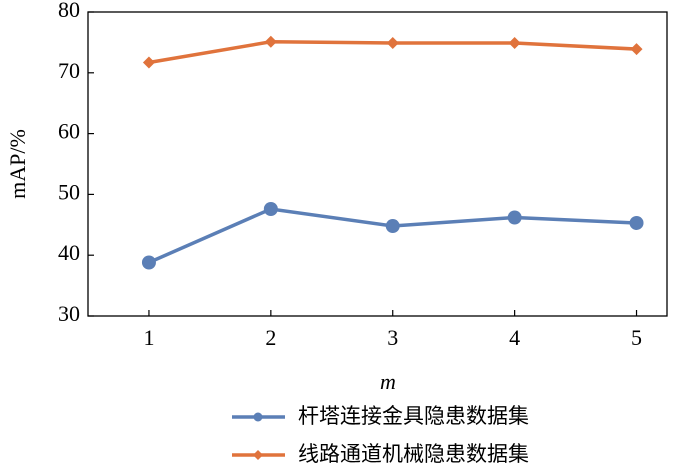 The image size is (700, 472). What do you see at coordinates (413, 416) in the screenshot?
I see `legend-label: 杆塔连接金具隐患数据集` at bounding box center [413, 416].